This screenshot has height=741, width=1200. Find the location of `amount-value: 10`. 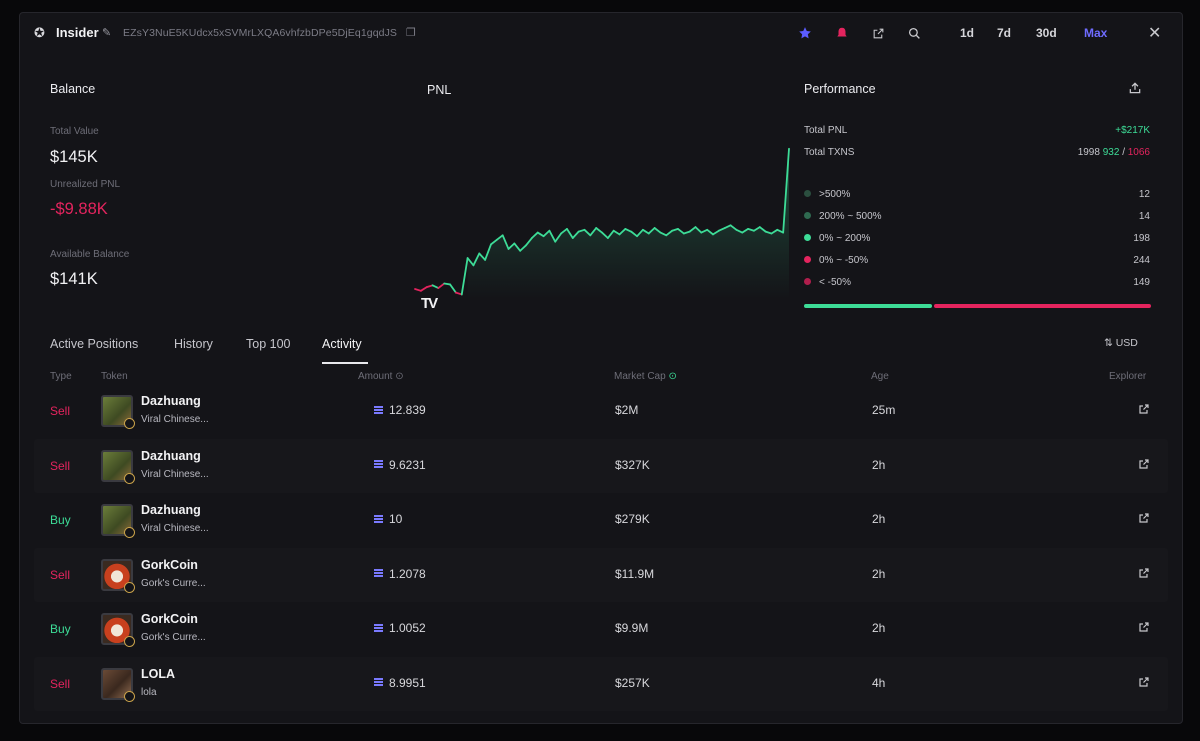

amount-value: 10 is located at coordinates (396, 519).